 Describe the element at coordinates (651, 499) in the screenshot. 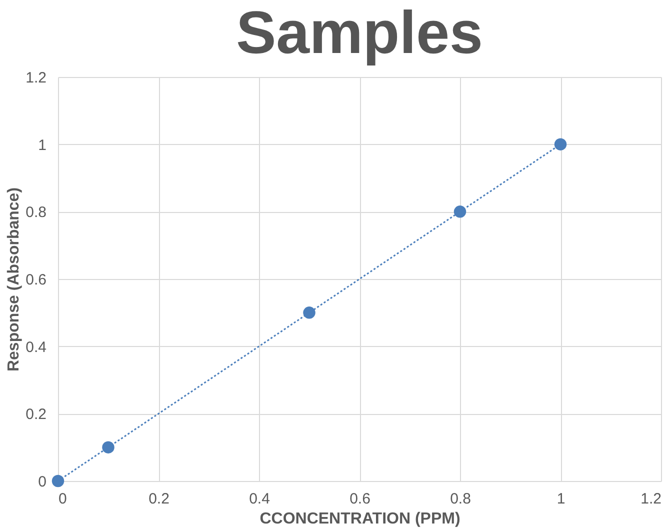

I see `x-tick-label: 1.2` at that location.